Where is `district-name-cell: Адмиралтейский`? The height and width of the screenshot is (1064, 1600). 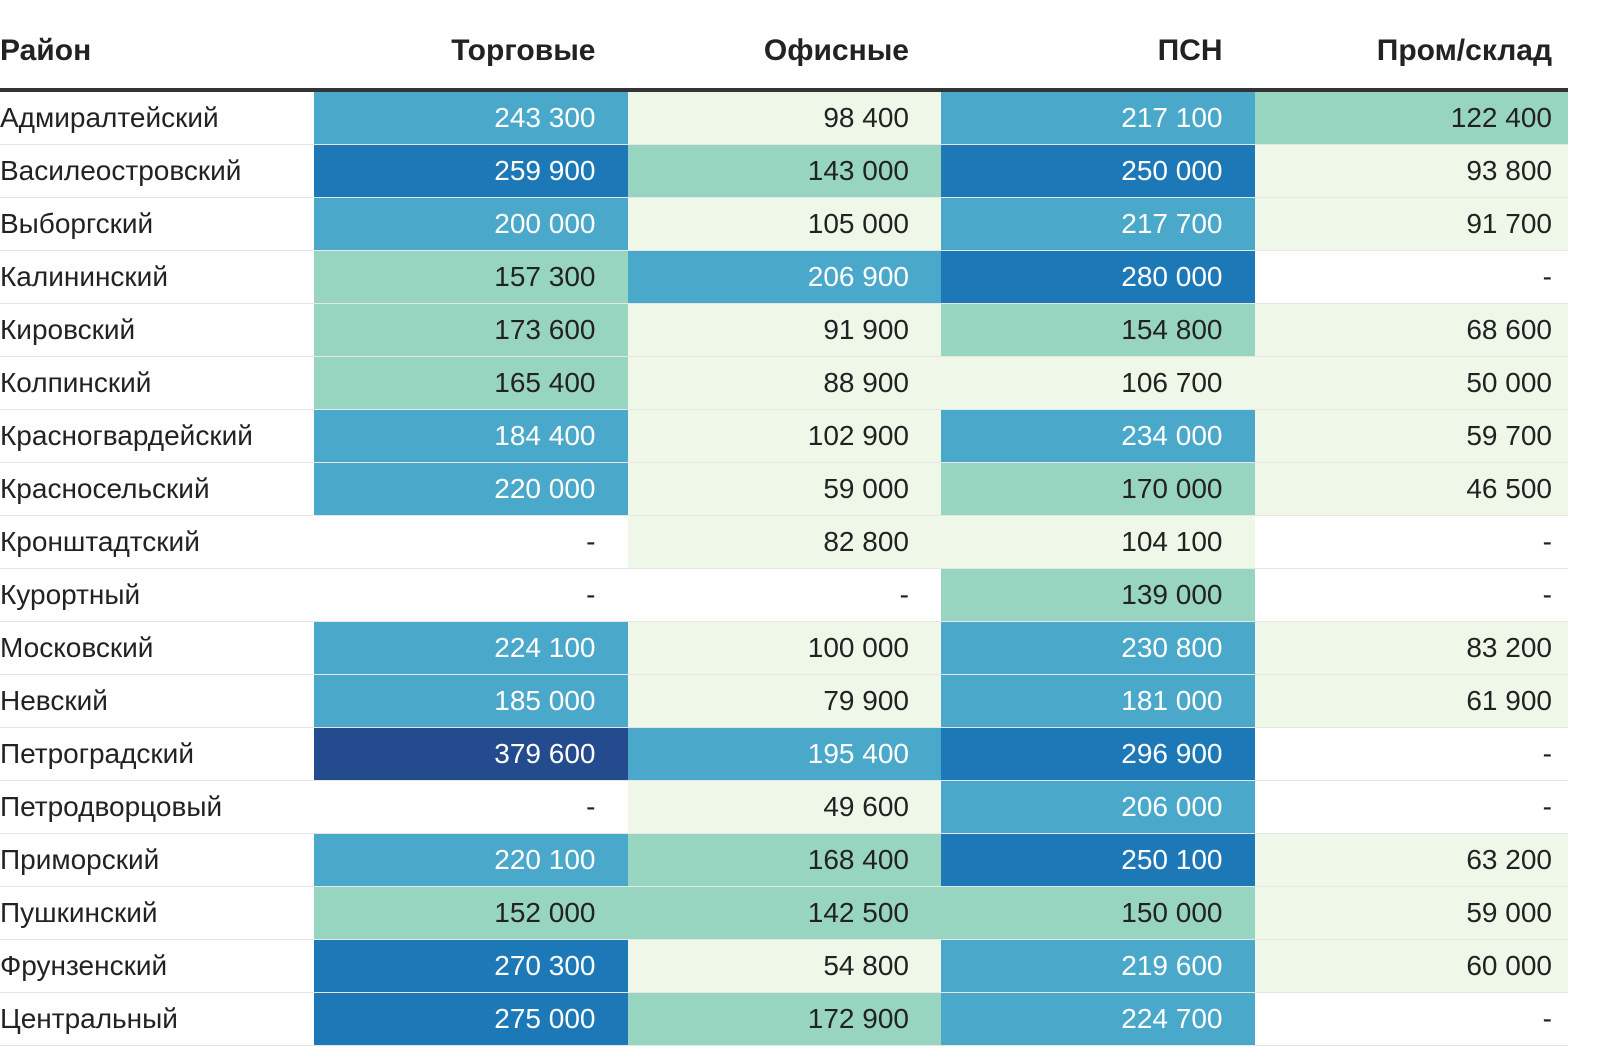 district-name-cell: Адмиралтейский is located at coordinates (157, 117).